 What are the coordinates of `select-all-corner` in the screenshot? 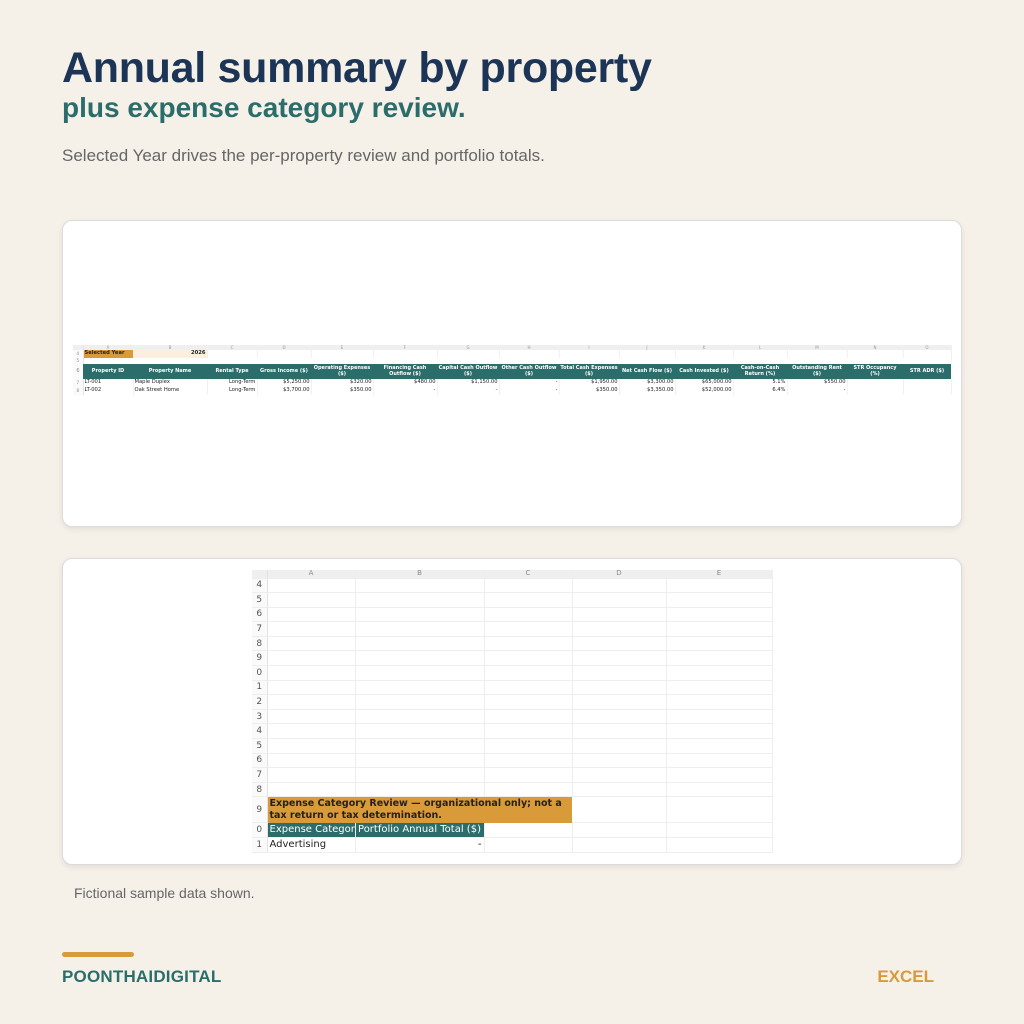 It's located at (78, 347).